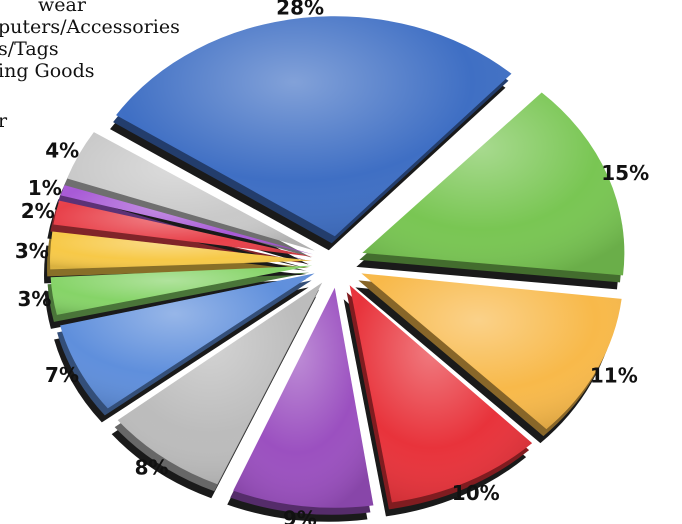 Image resolution: width=682 pixels, height=524 pixels. Describe the element at coordinates (625, 173) in the screenshot. I see `slice-percent-label: 15%` at that location.